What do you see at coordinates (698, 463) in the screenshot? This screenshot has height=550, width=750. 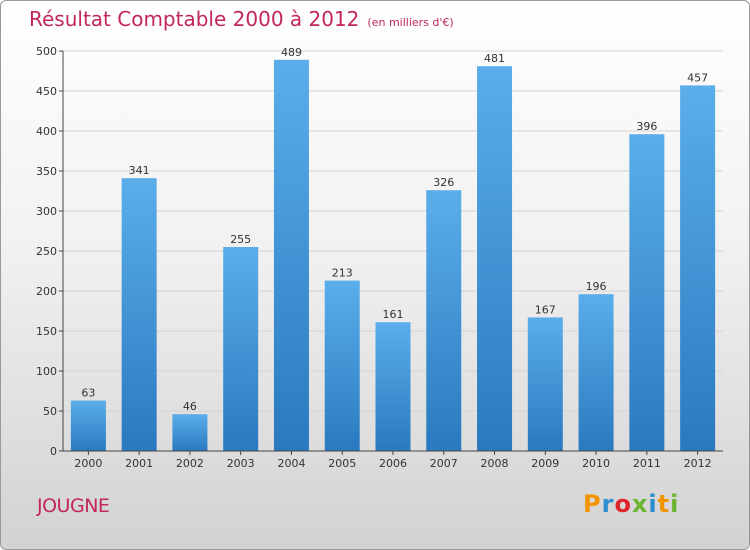 I see `xtick-label-2012: 2012` at bounding box center [698, 463].